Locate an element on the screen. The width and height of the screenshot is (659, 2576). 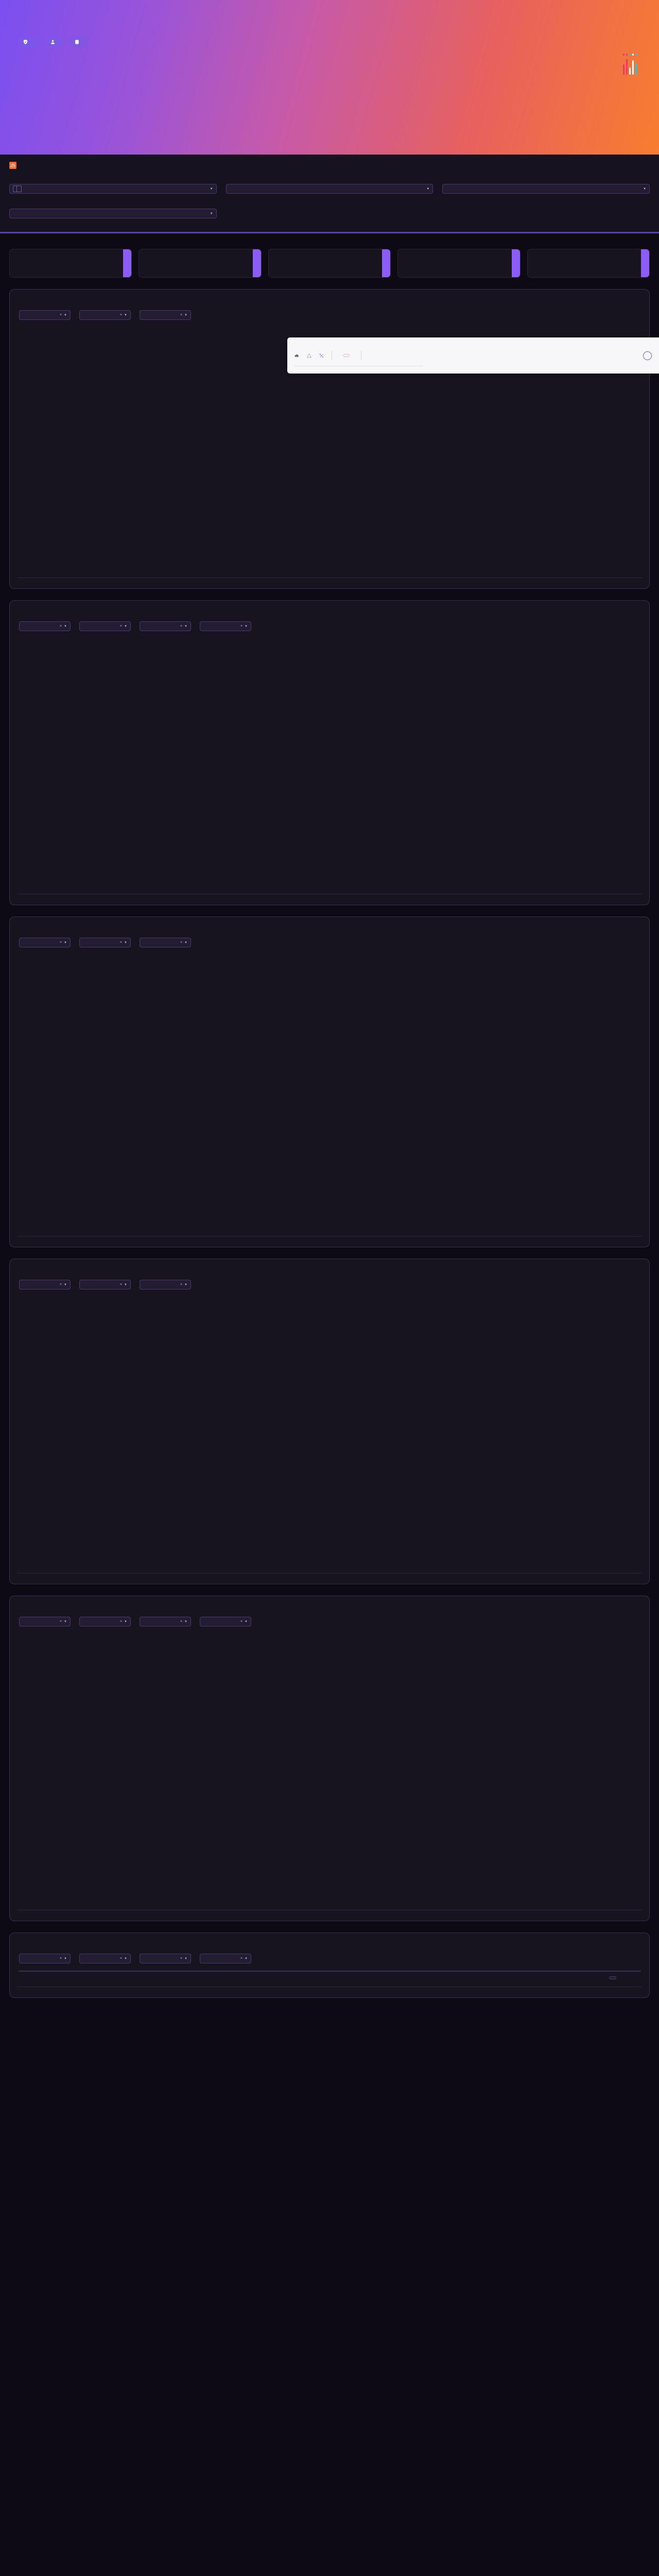
control-color-by: × ▼ is located at coordinates (166, 1620).